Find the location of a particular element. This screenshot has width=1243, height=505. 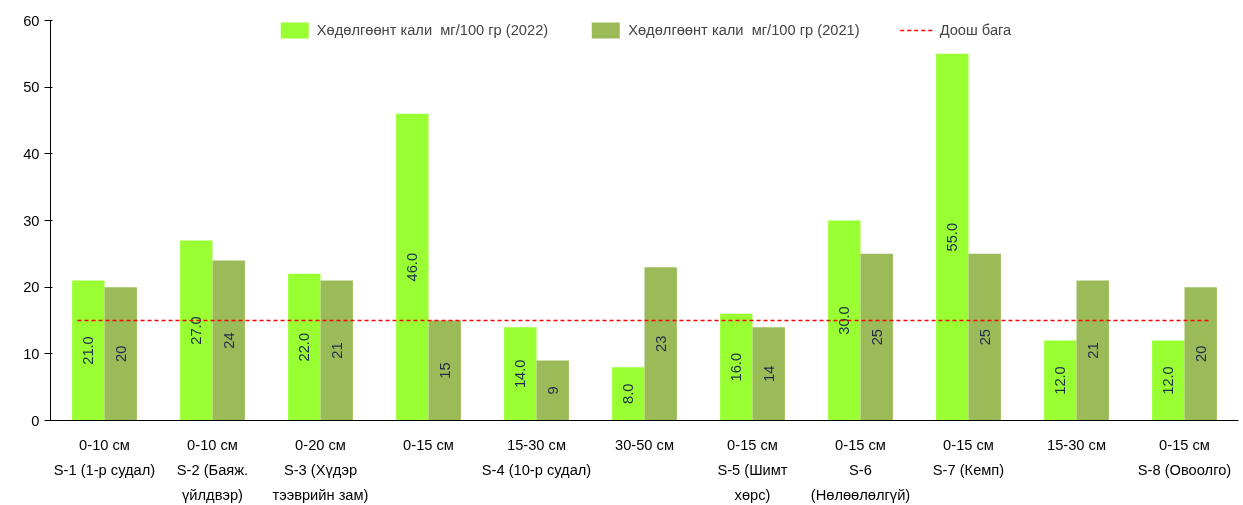

data-label: 23 is located at coordinates (660, 343).